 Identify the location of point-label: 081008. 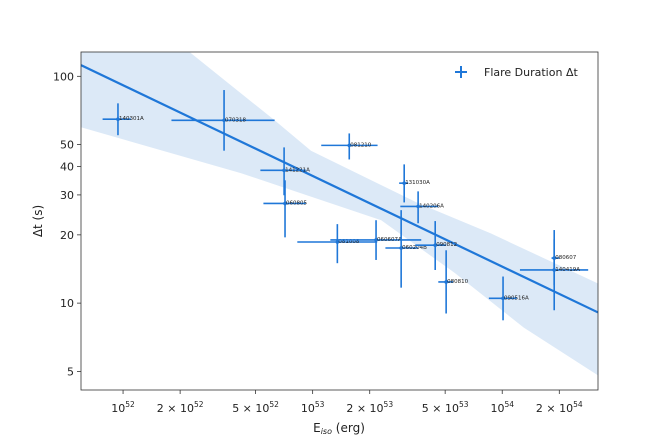
(348, 242).